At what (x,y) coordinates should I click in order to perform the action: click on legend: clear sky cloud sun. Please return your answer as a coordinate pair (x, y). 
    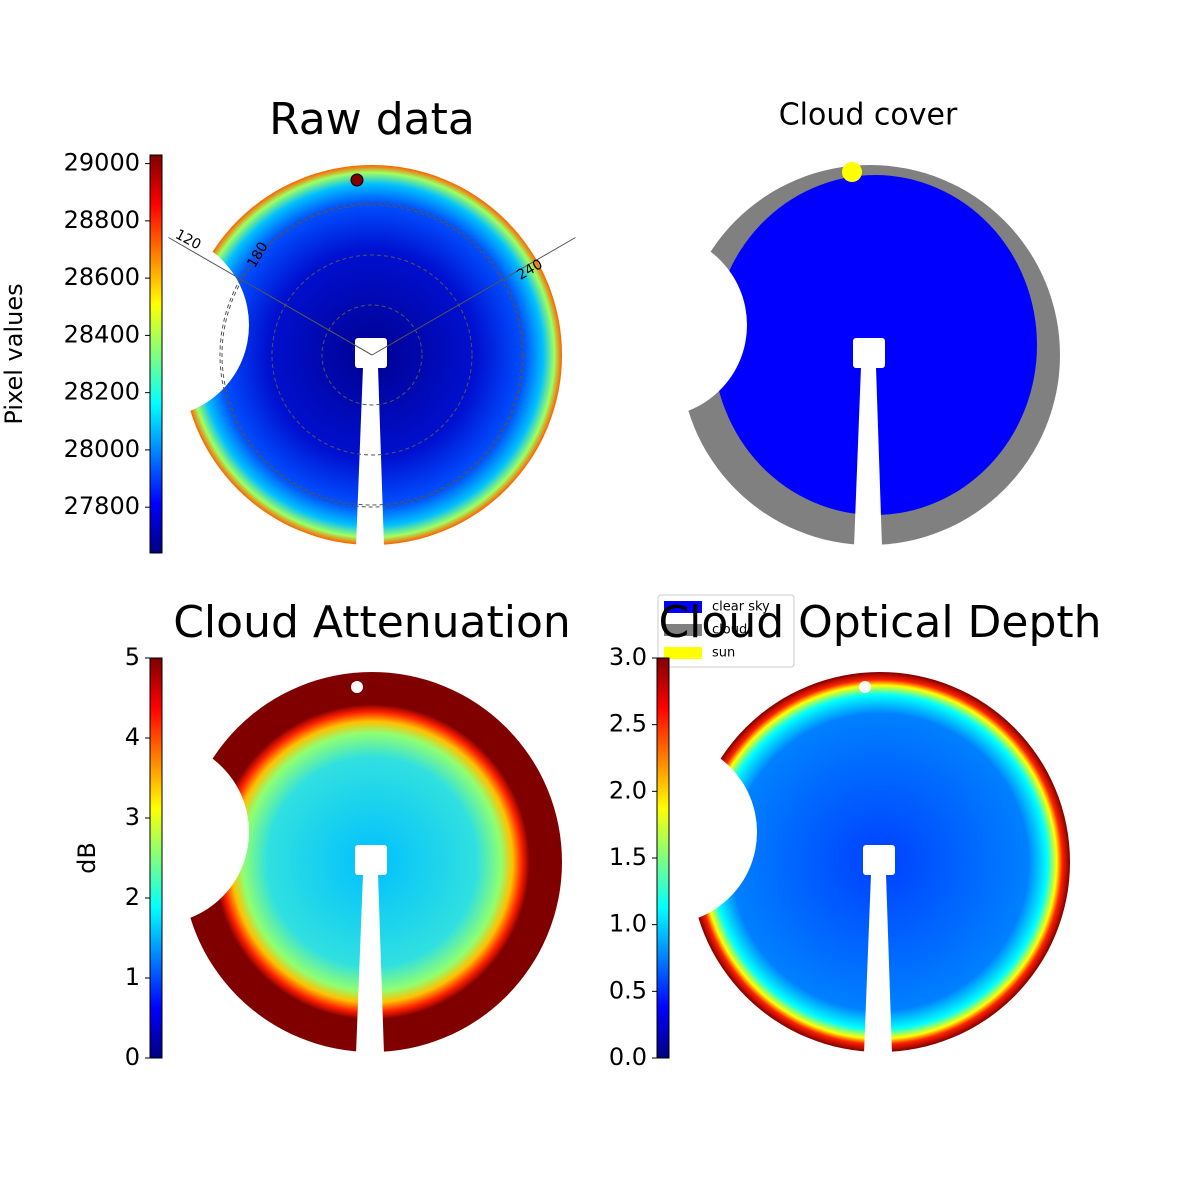
    Looking at the image, I should click on (726, 631).